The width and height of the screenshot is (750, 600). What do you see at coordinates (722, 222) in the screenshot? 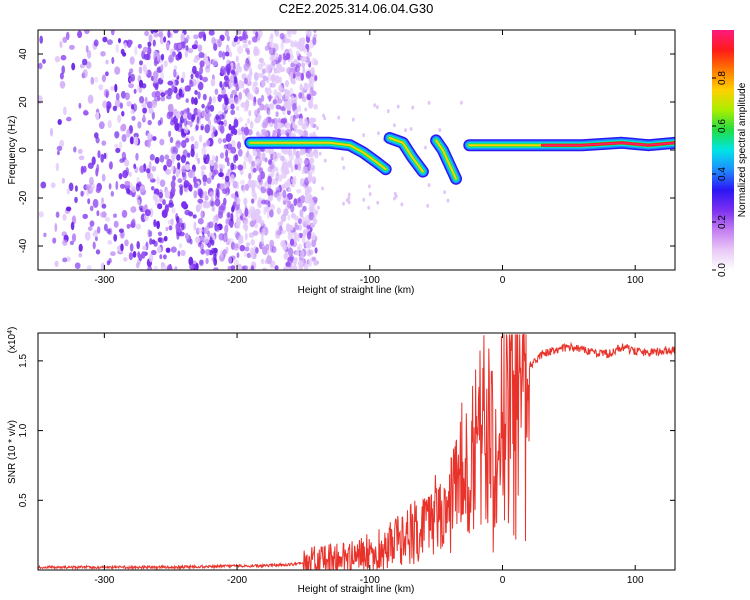
I see `colorbar-tick-label: 0.2` at bounding box center [722, 222].